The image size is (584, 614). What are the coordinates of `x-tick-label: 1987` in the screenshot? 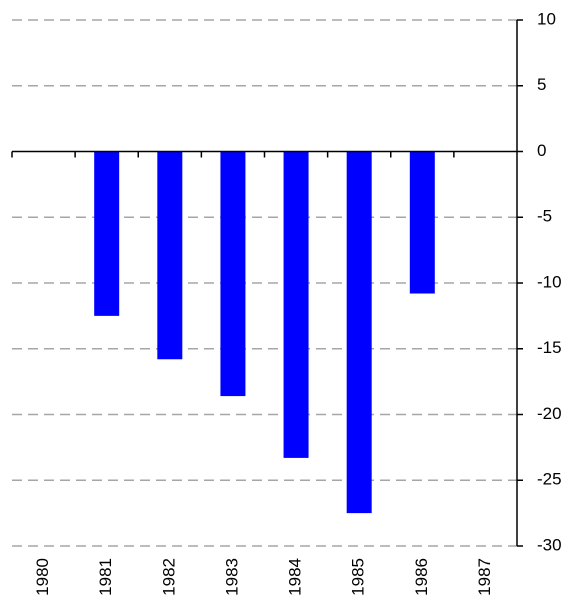 It's located at (484, 577).